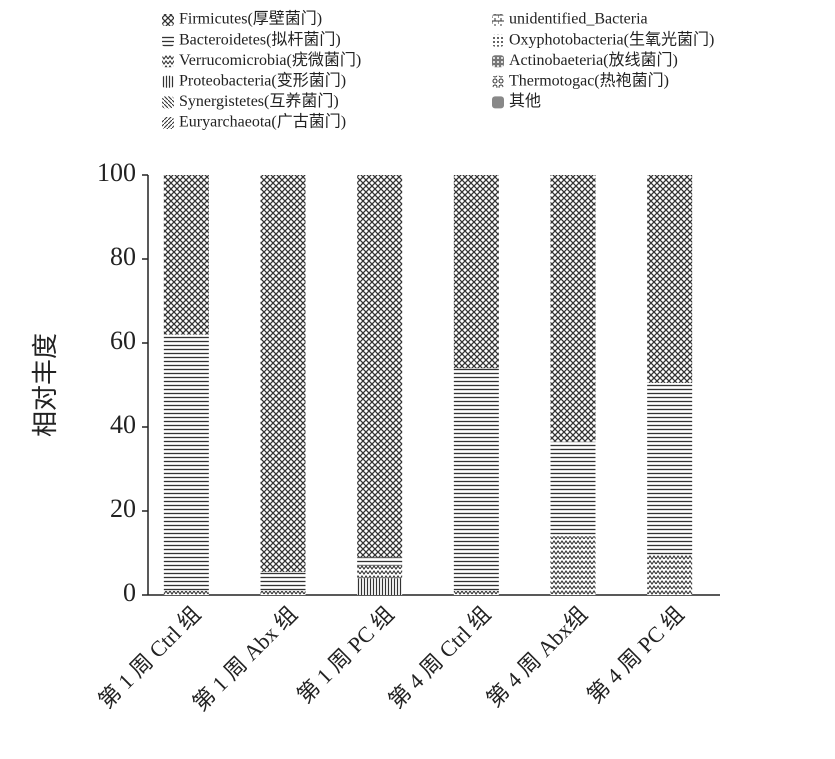 This screenshot has height=759, width=835. I want to click on legend-label: Oxyphotobacteria(生氧光菌门), so click(611, 39).